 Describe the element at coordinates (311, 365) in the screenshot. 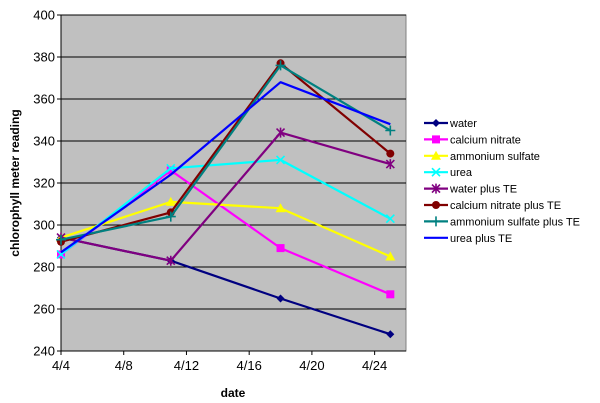

I see `x-tick-label: 4/20` at that location.